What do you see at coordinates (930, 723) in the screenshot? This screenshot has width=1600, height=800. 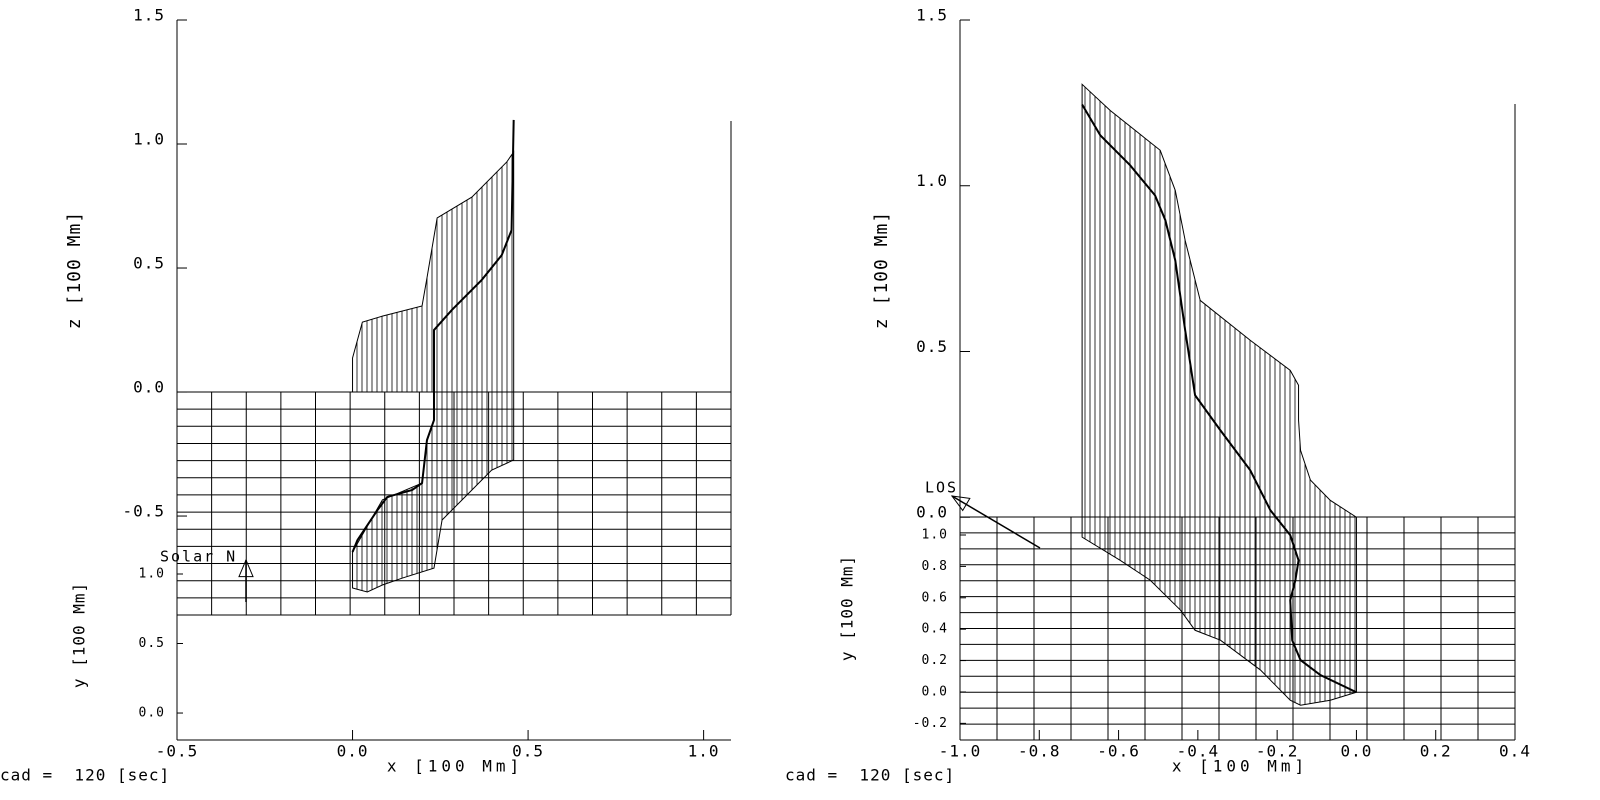 I see `y2-tick-label: -0.2` at bounding box center [930, 723].